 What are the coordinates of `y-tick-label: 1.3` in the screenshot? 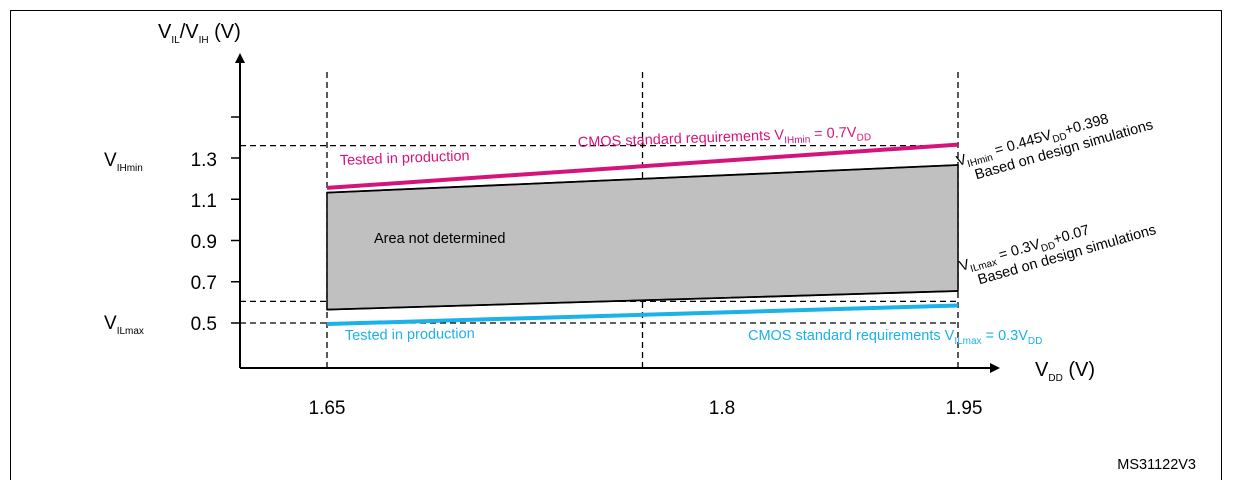 It's located at (204, 160).